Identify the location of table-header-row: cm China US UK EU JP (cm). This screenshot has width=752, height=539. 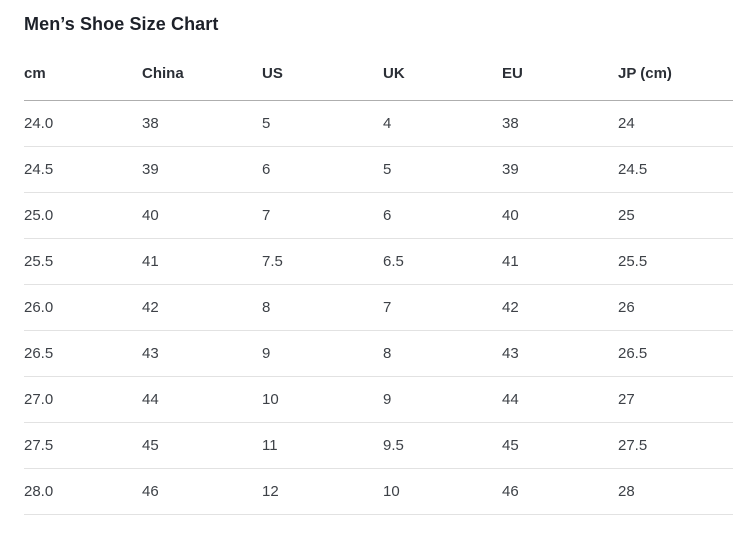
(378, 82).